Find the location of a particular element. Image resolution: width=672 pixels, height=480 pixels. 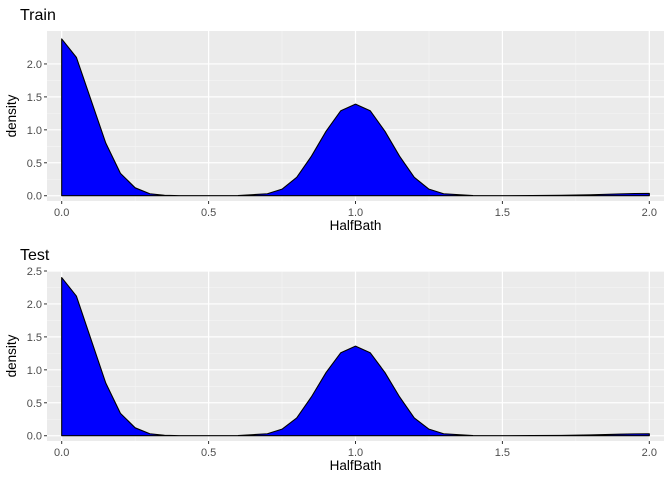

y-tick-label: 2.5 is located at coordinates (34, 272).